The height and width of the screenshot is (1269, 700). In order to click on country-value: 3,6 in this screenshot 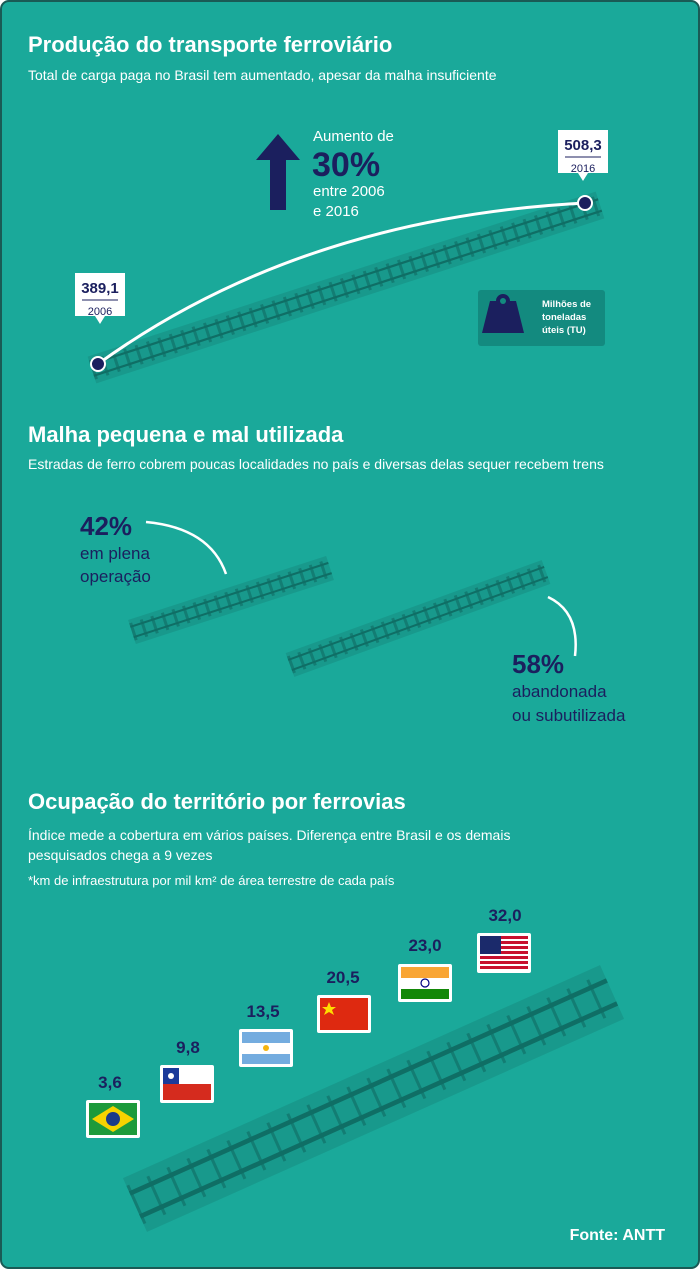, I will do `click(110, 1082)`.